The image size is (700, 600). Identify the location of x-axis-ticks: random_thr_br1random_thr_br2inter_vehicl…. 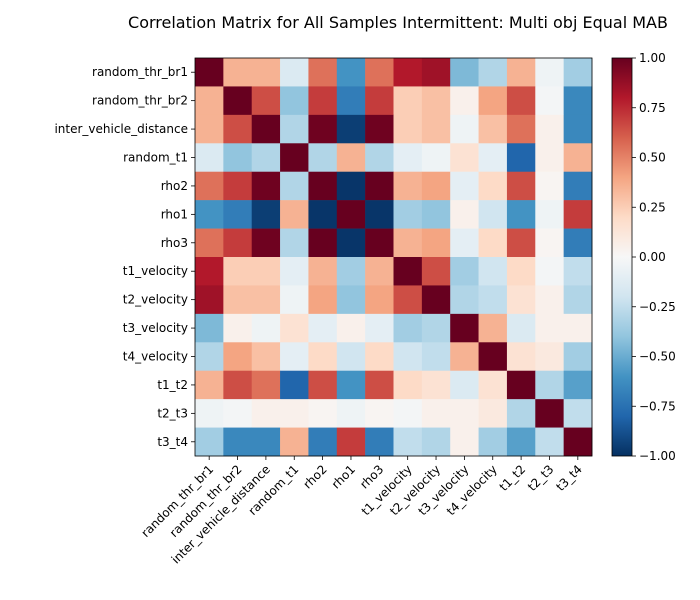
(362, 511).